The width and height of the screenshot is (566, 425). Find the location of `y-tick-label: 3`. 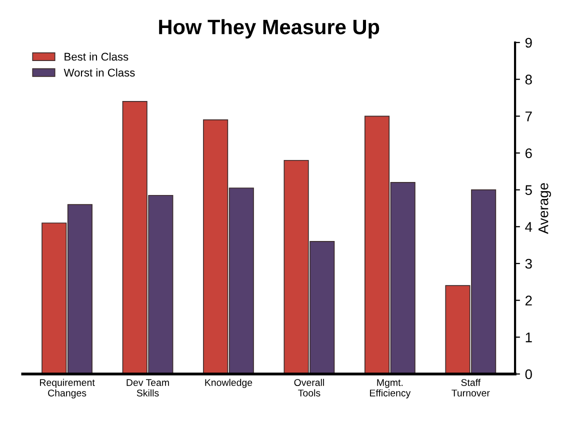

y-tick-label: 3 is located at coordinates (528, 263).